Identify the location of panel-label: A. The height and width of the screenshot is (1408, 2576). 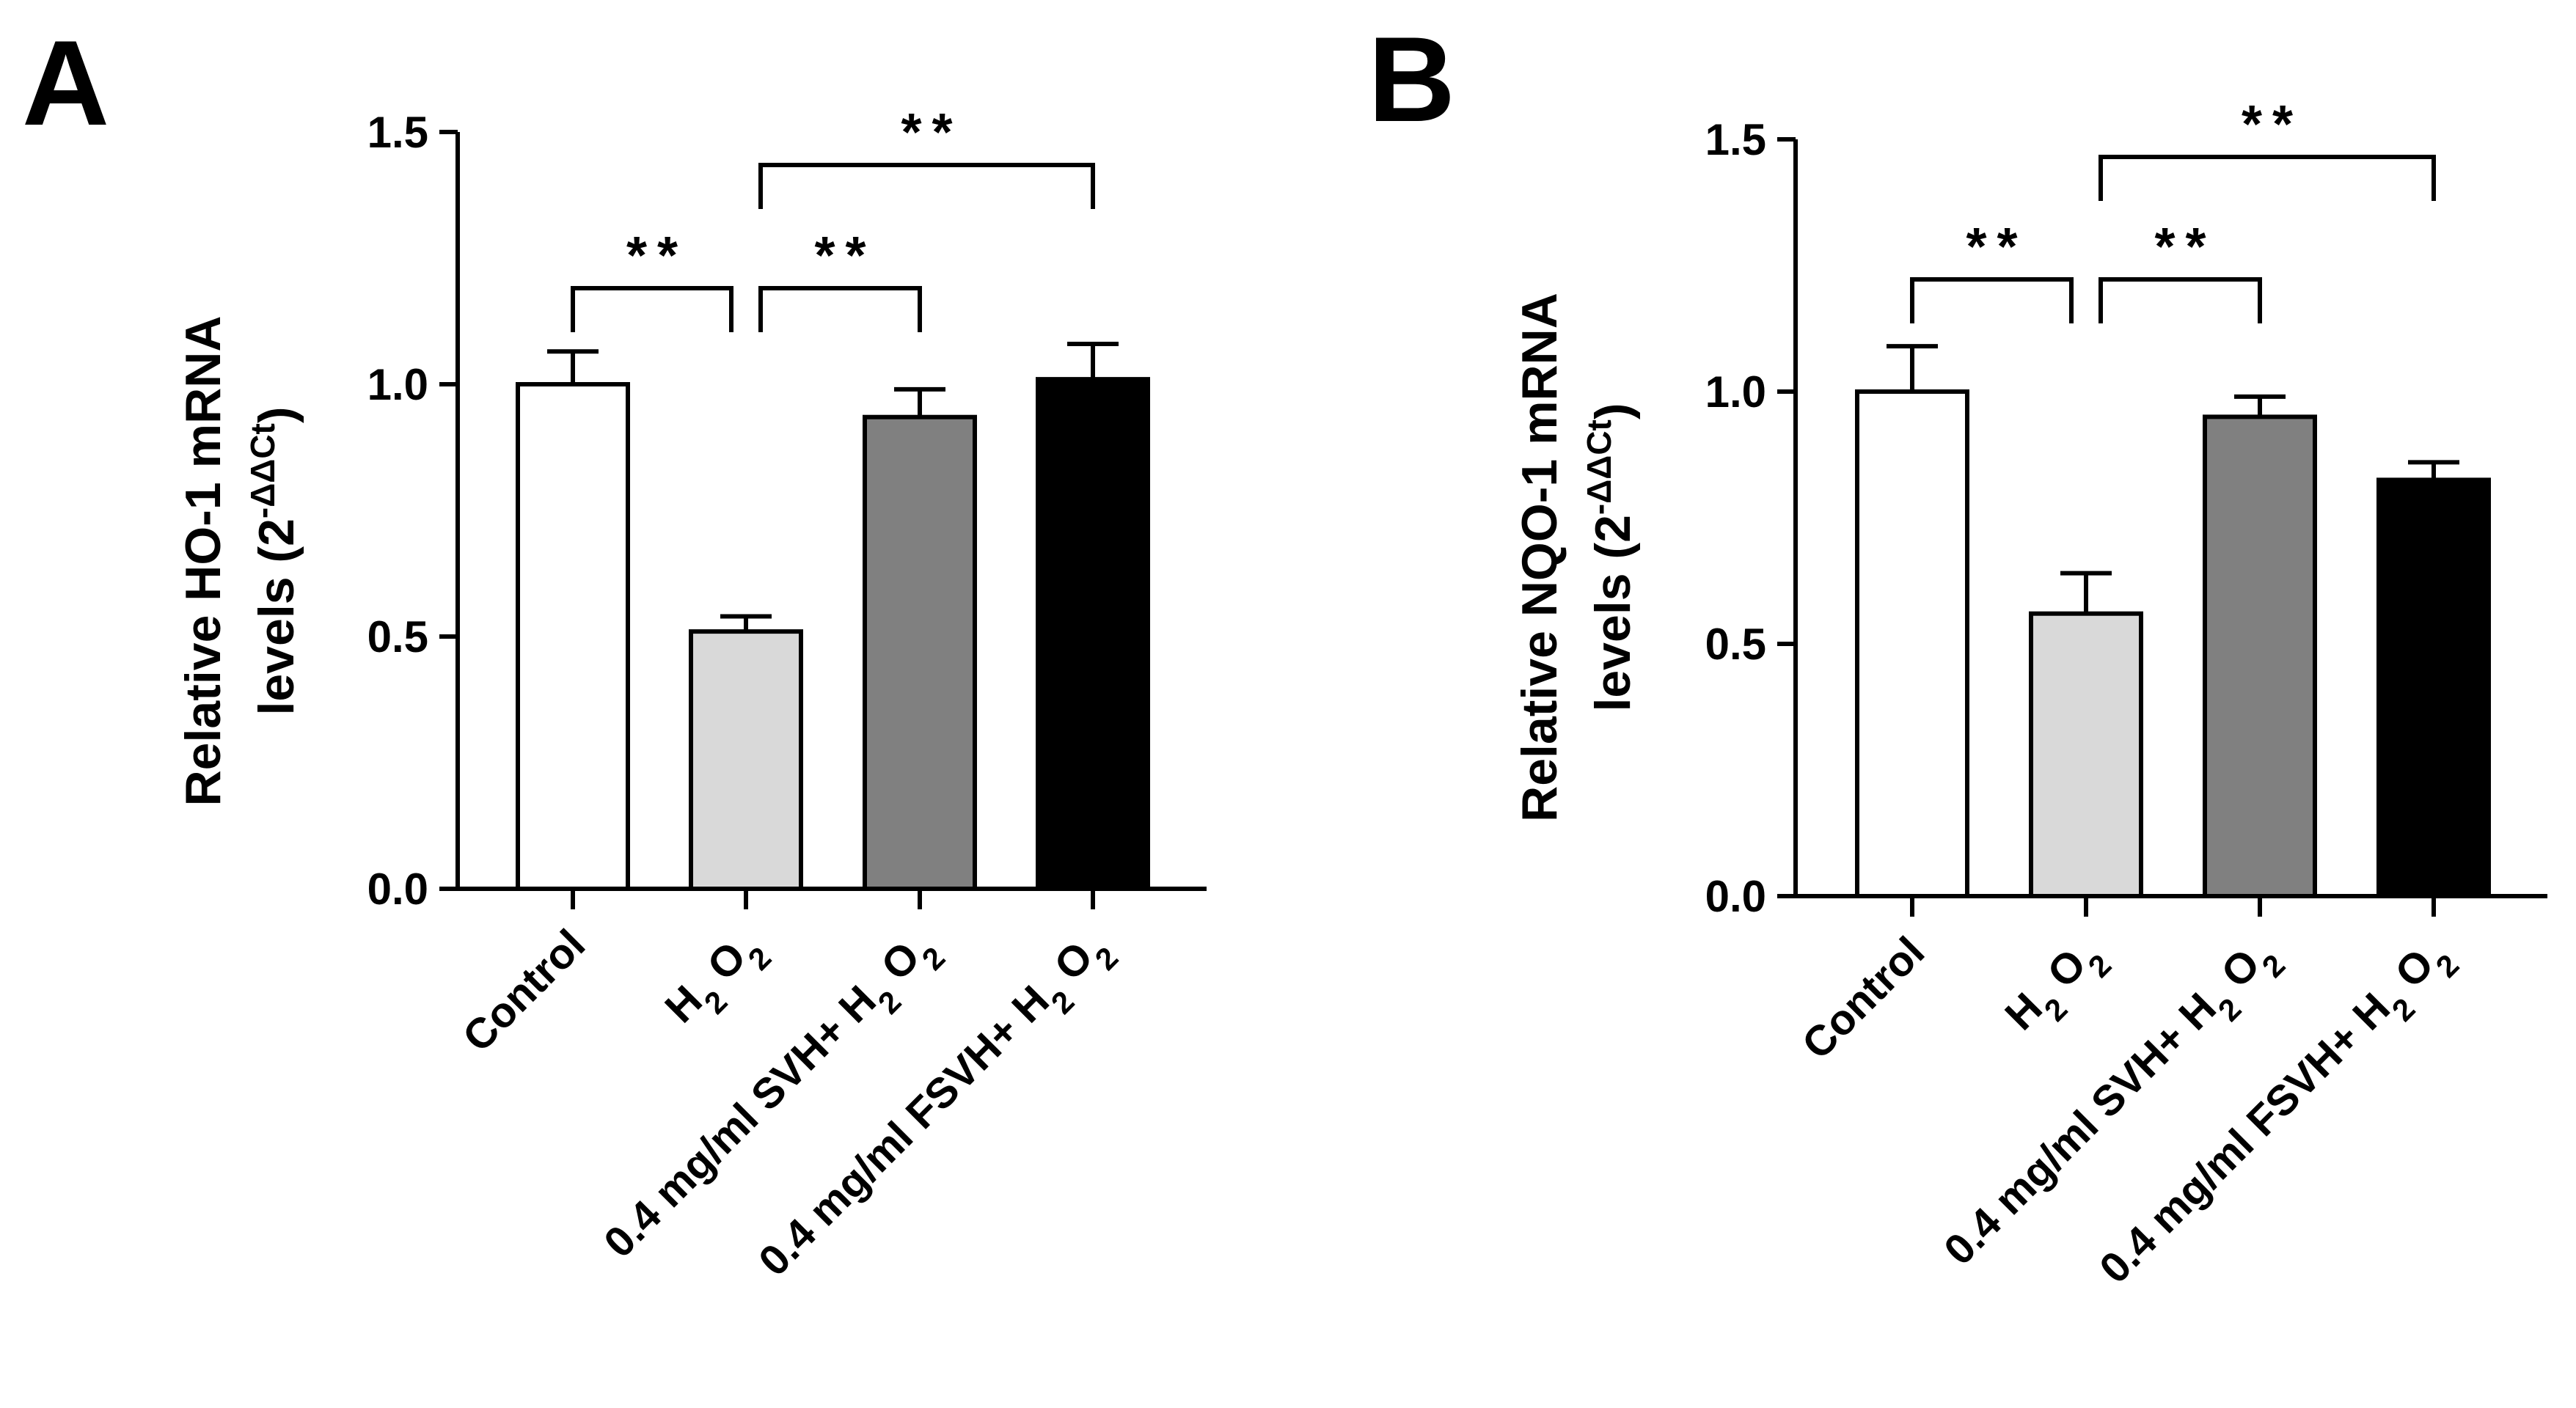
(65, 82).